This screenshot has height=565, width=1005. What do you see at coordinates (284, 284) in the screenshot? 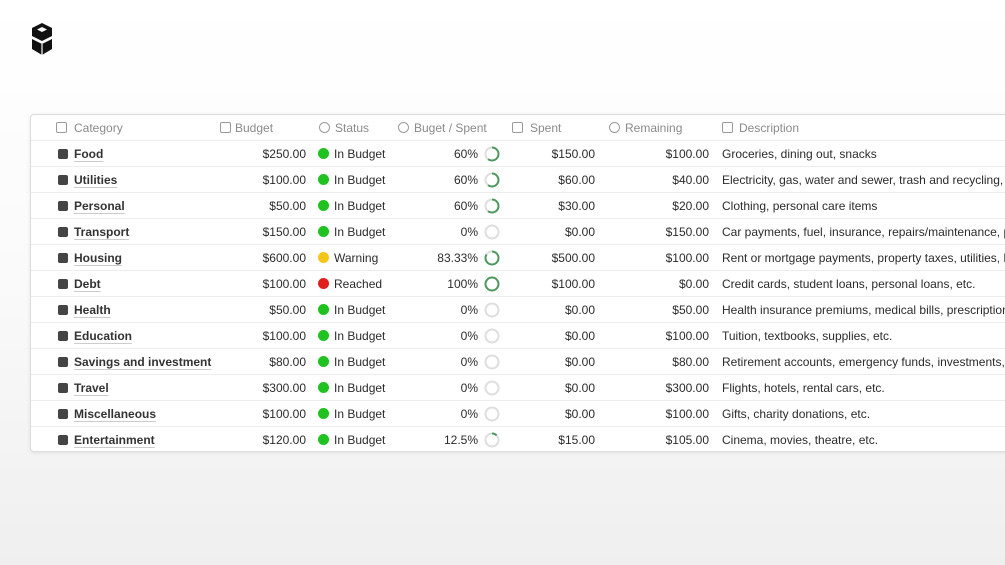
I see `budget: $100.00` at bounding box center [284, 284].